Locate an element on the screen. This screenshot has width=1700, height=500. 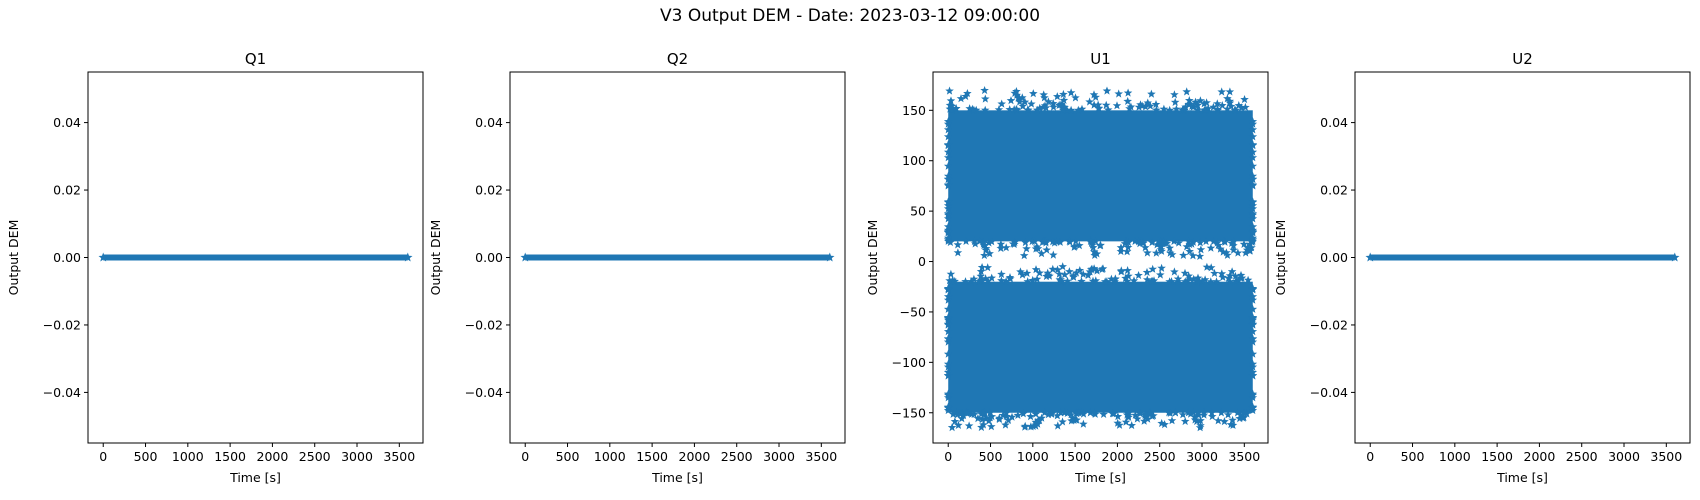
x-tick-label: 1000 is located at coordinates (610, 456).